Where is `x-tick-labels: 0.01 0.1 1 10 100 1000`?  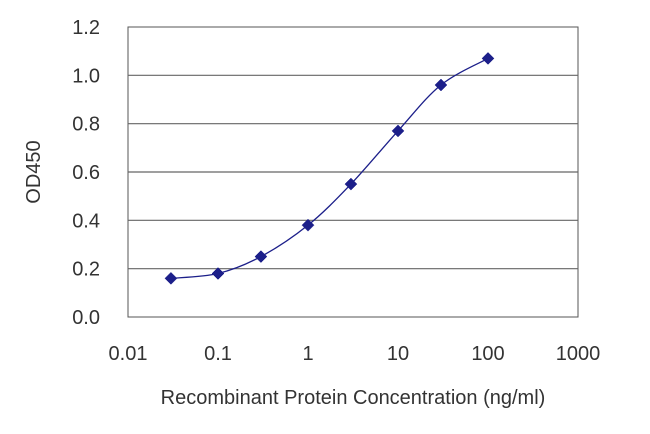 x-tick-labels: 0.01 0.1 1 10 100 1000 is located at coordinates (355, 354).